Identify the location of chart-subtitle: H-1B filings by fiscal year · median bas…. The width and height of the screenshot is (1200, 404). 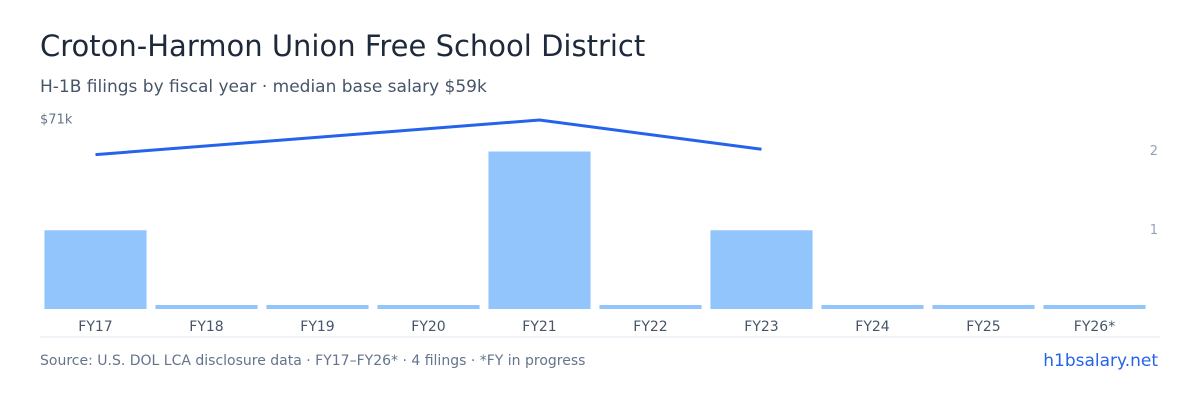
(263, 87).